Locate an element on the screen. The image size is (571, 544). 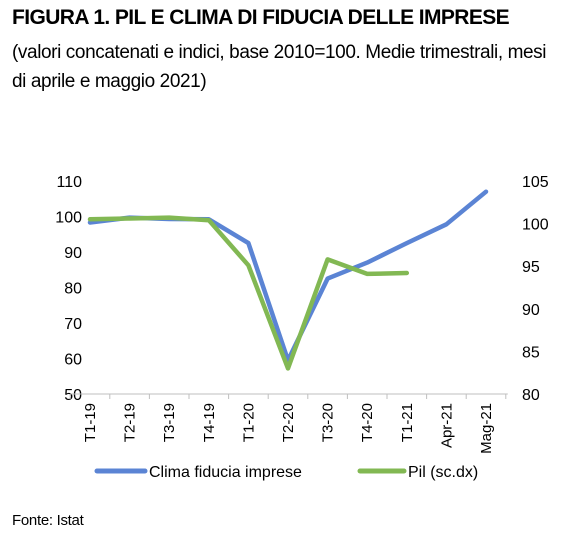
x-tick-label: T2-20 is located at coordinates (288, 422).